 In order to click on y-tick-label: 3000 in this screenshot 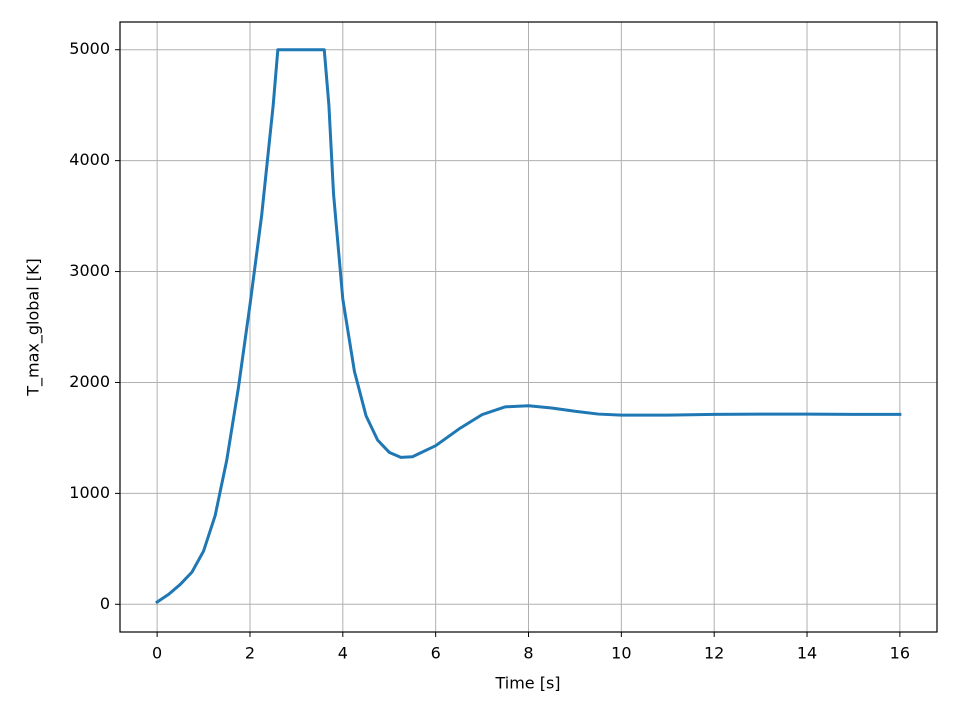, I will do `click(89, 270)`.